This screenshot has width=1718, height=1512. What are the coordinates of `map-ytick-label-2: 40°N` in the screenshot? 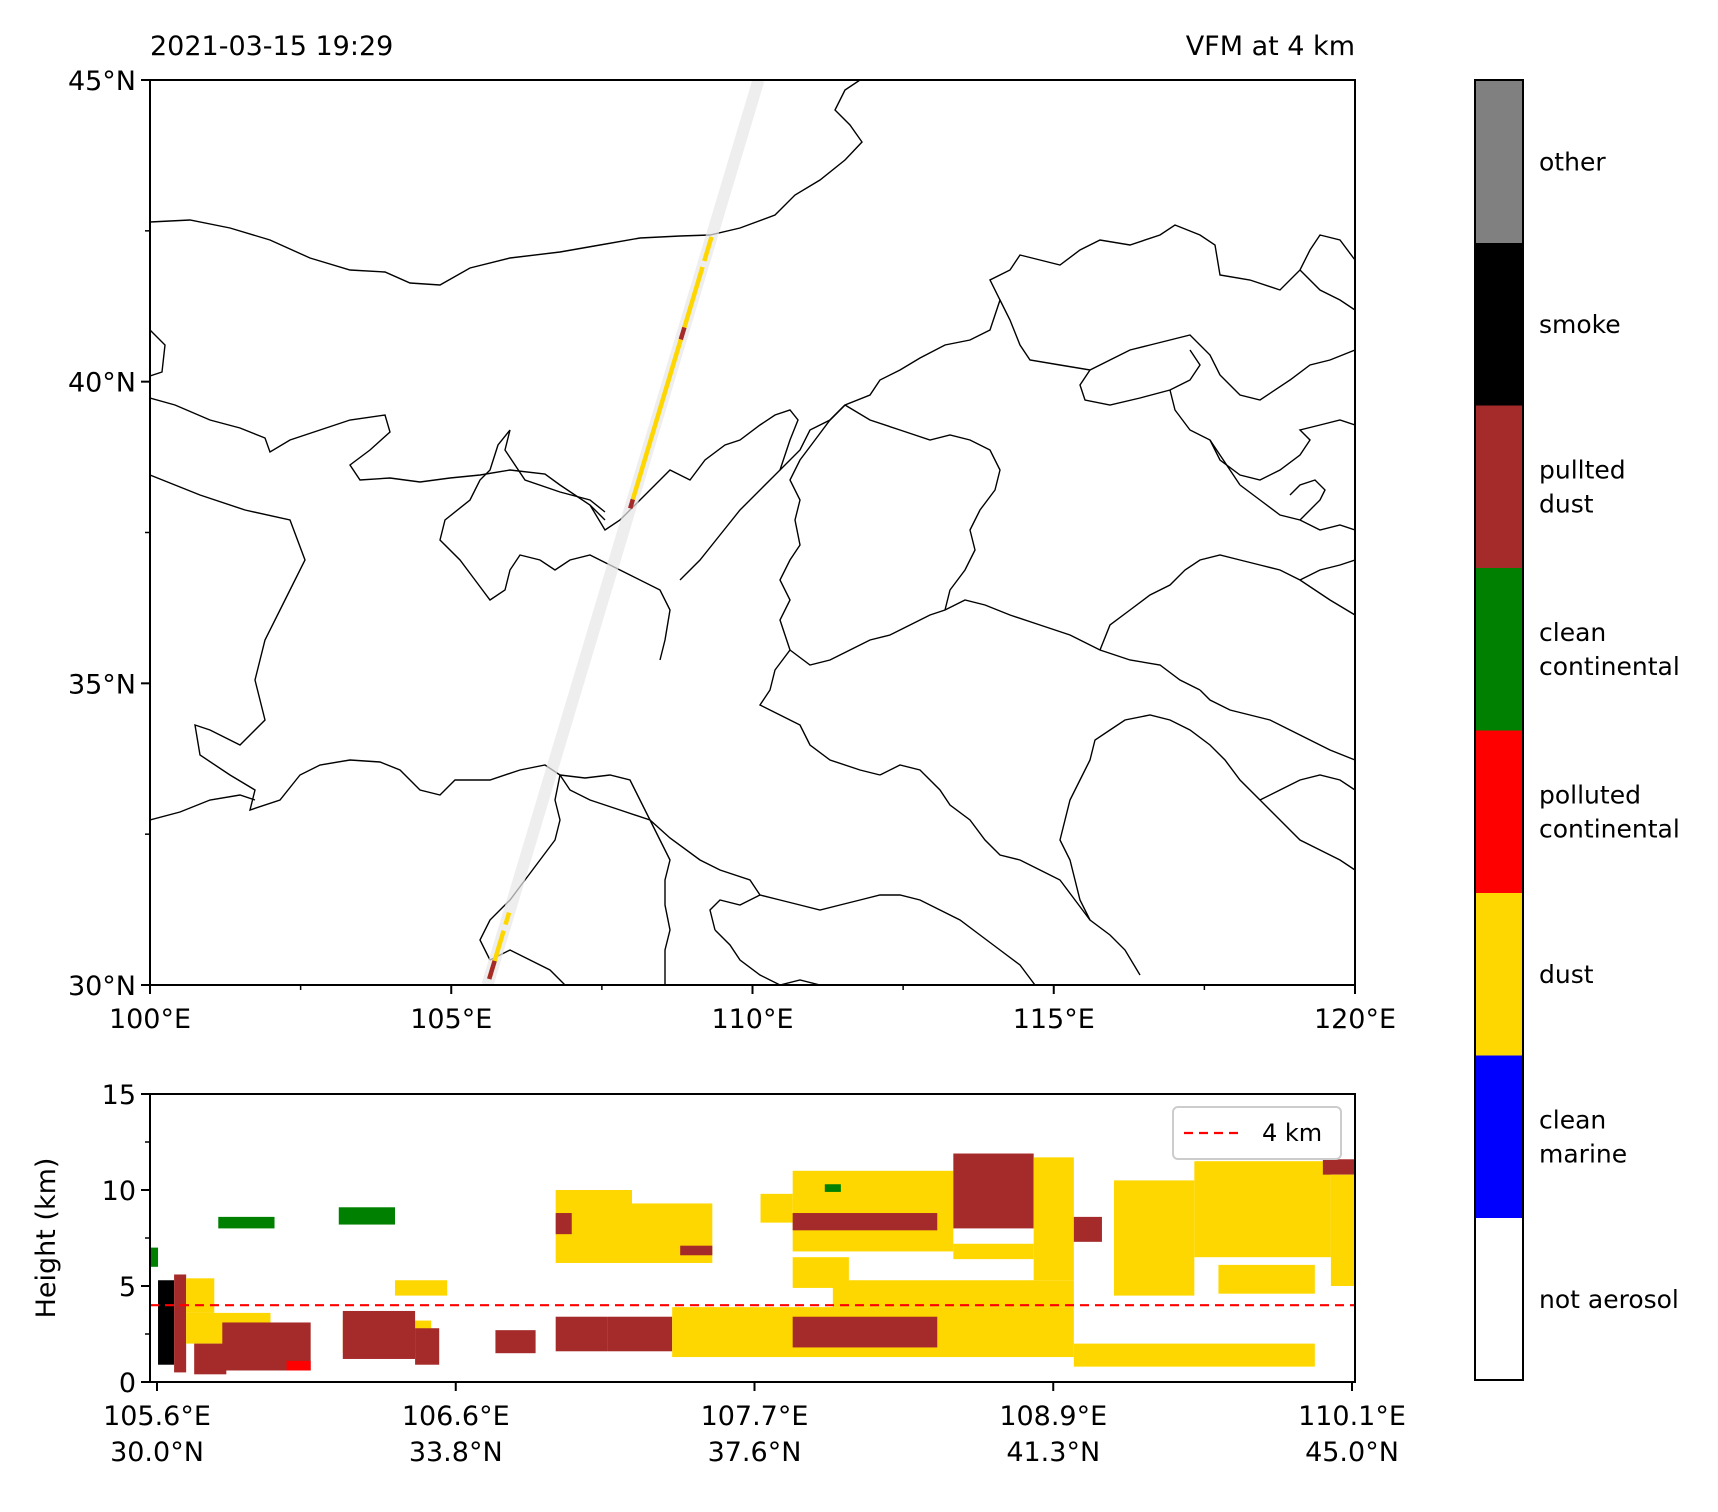 It's located at (102, 383).